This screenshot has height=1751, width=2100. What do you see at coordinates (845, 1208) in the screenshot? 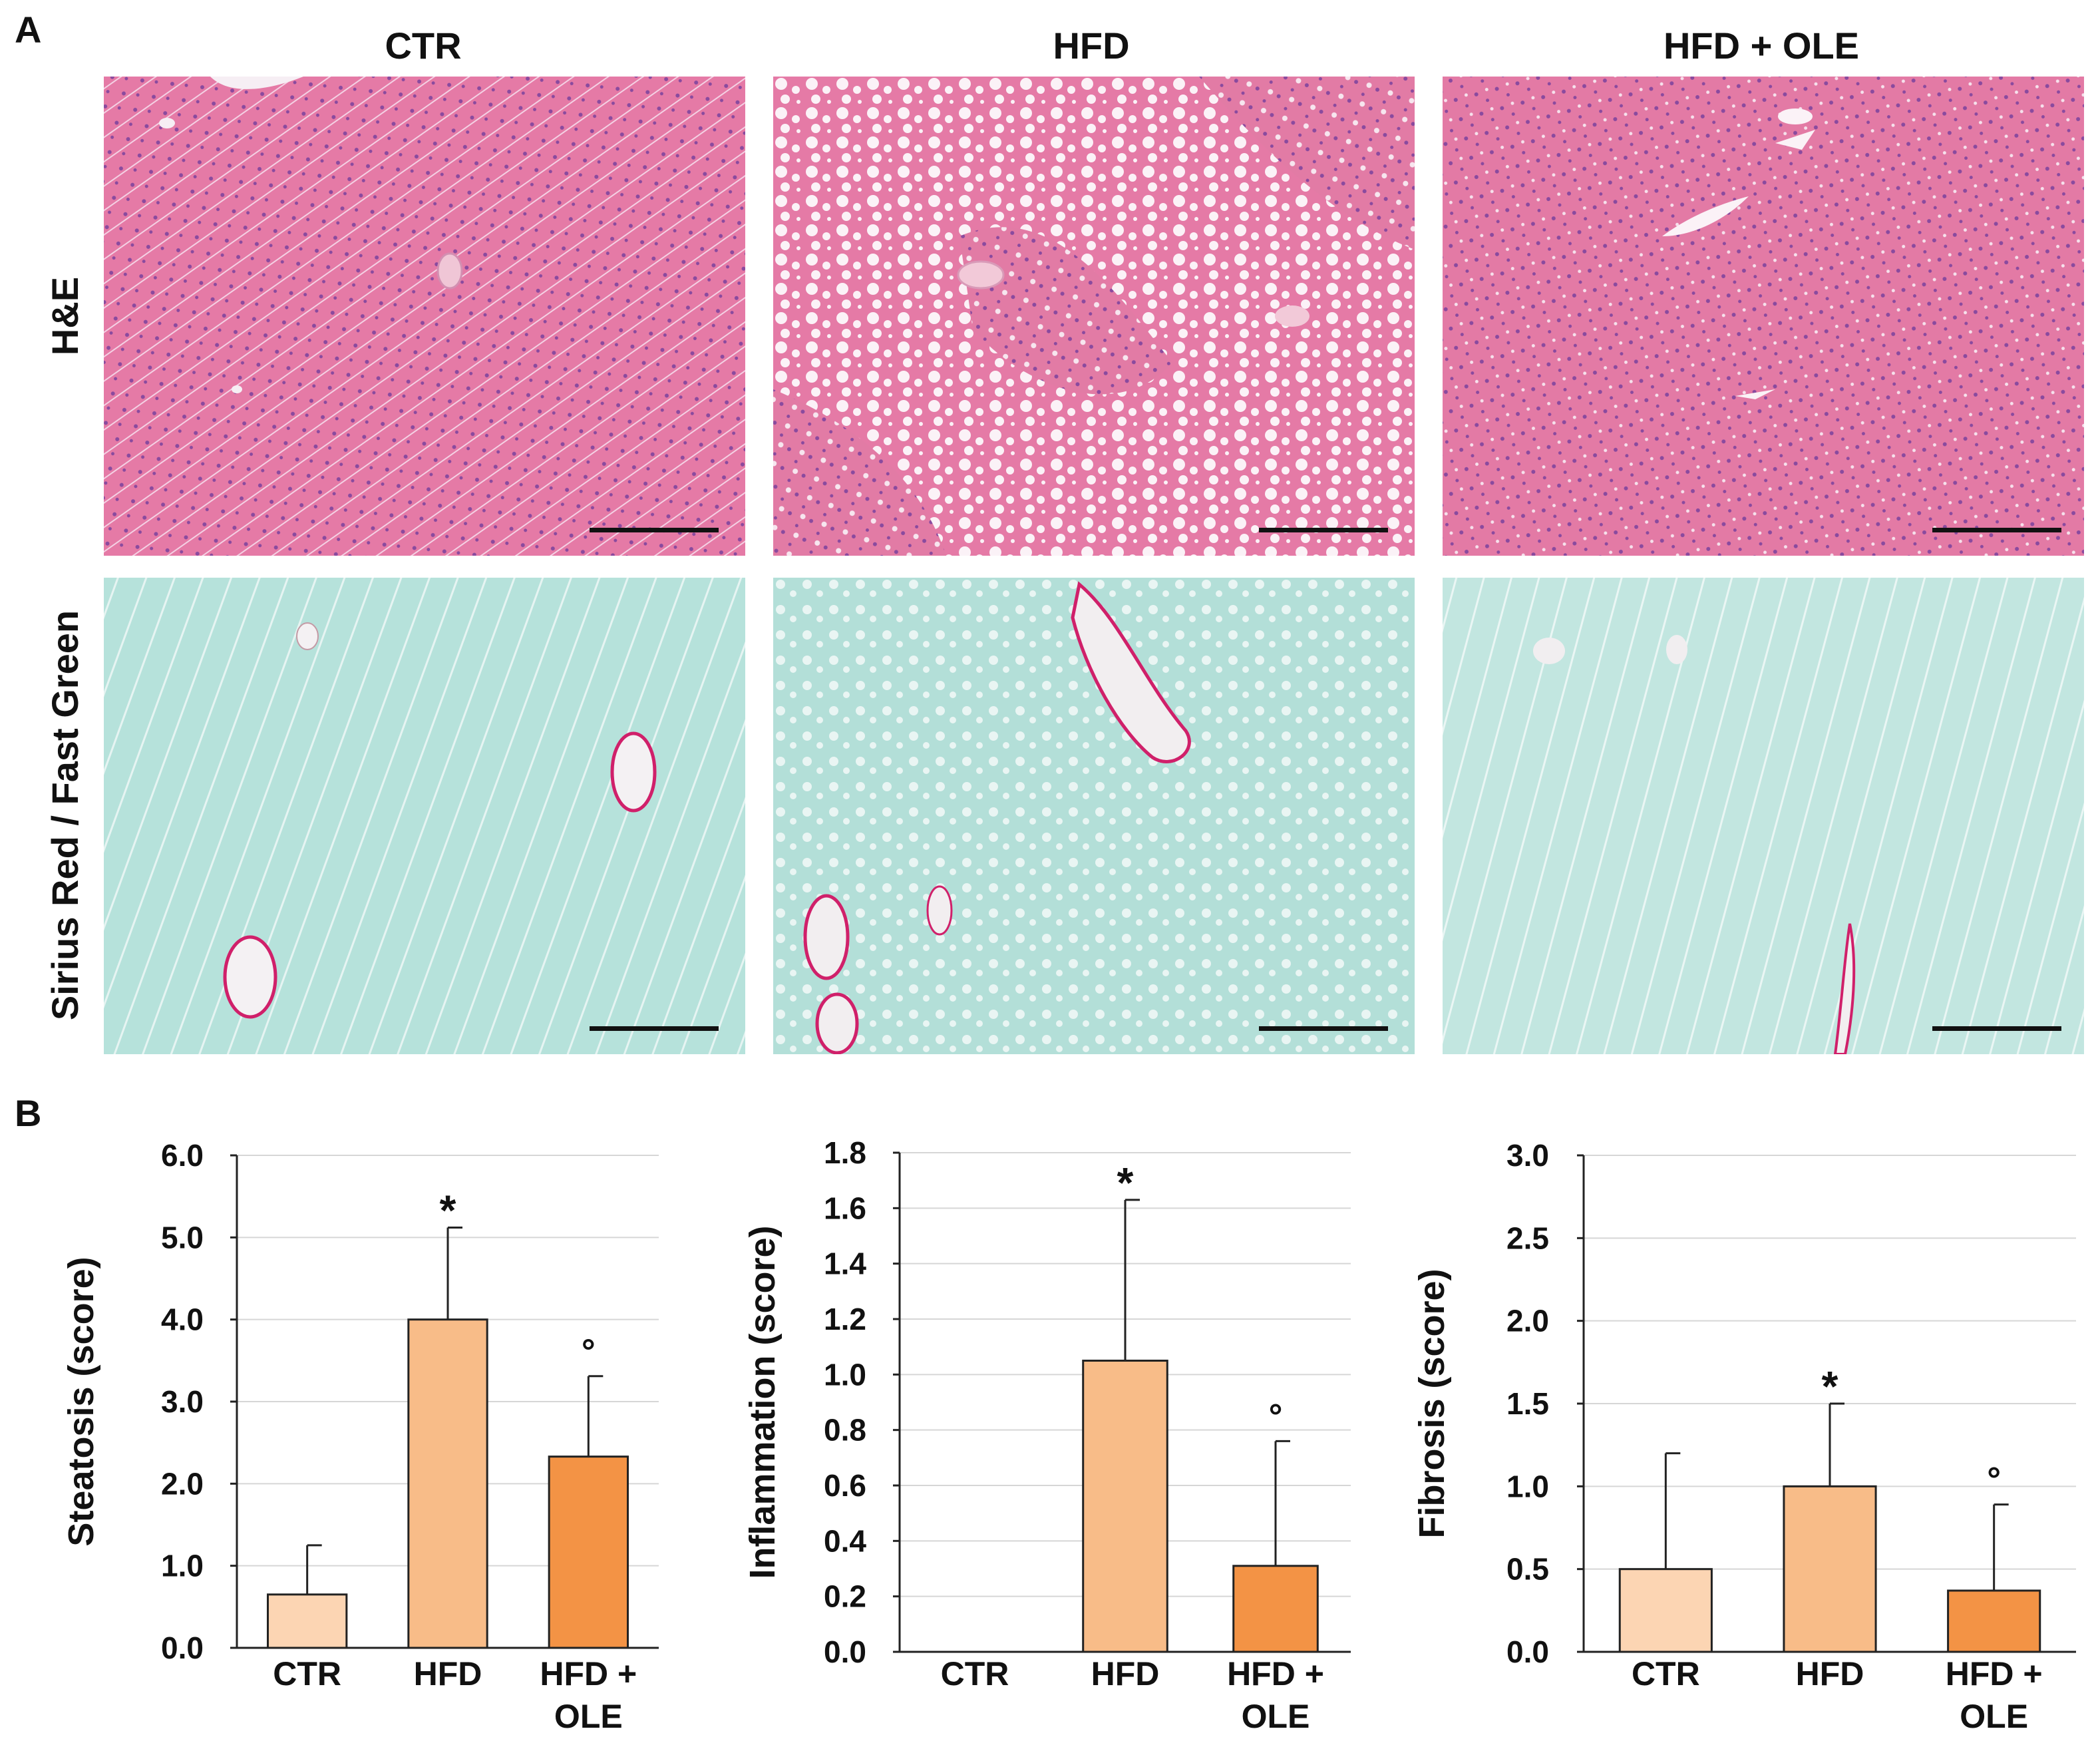
I see `y-tick-label: 1.6` at bounding box center [845, 1208].